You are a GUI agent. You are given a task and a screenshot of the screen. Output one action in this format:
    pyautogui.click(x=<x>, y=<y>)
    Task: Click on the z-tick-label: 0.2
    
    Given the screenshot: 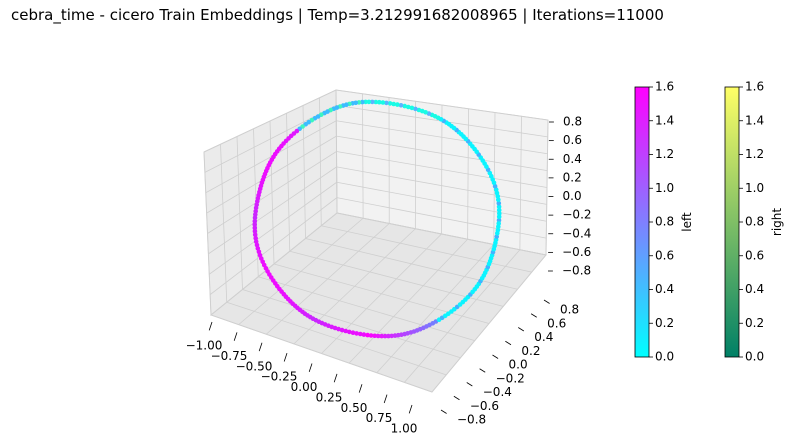 What is the action you would take?
    pyautogui.click(x=572, y=177)
    